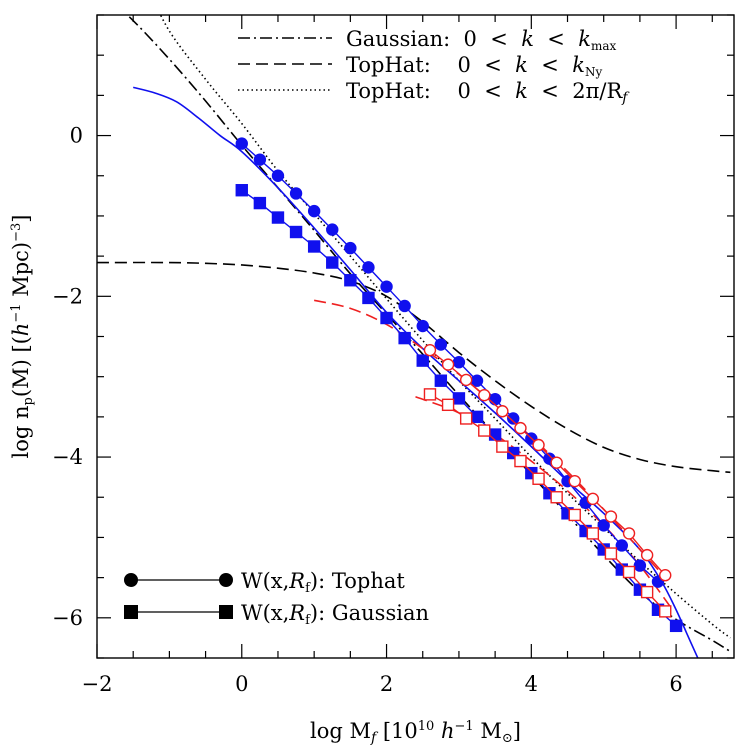  What do you see at coordinates (675, 684) in the screenshot?
I see `x-tick-label: 6` at bounding box center [675, 684].